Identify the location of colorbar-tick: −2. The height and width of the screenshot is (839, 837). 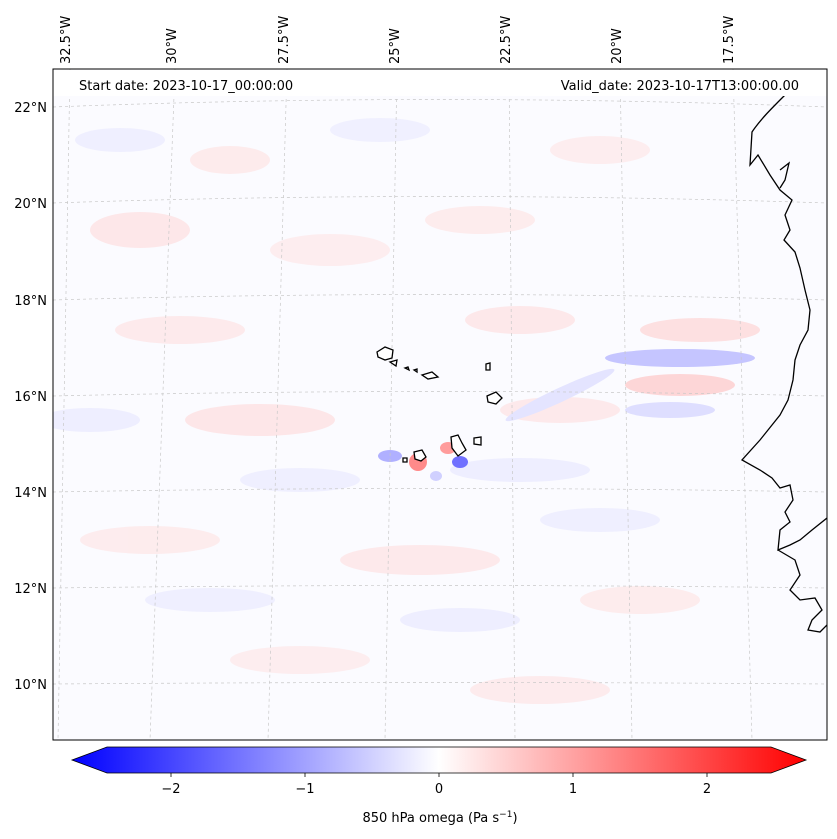
(170, 789).